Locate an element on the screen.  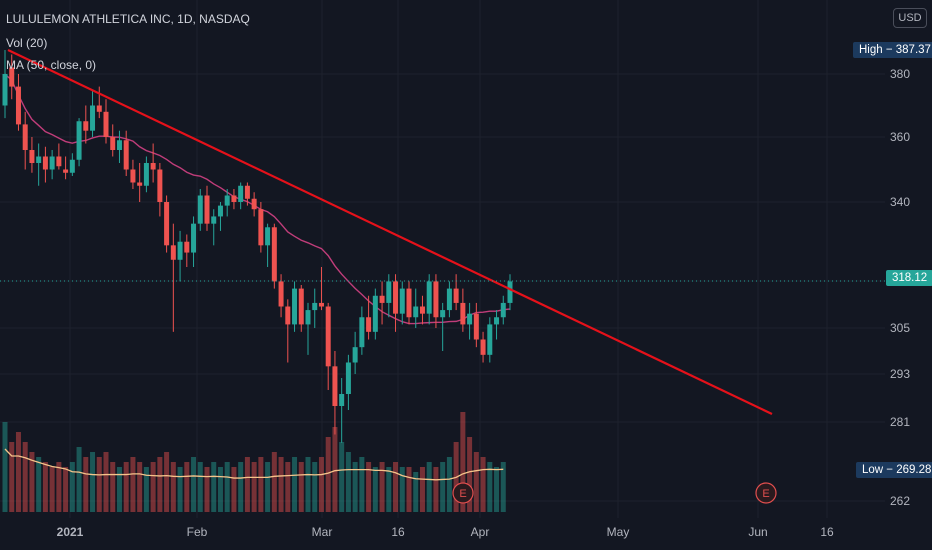
ma-indicator-label: MA (50, close, 0) is located at coordinates (51, 65).